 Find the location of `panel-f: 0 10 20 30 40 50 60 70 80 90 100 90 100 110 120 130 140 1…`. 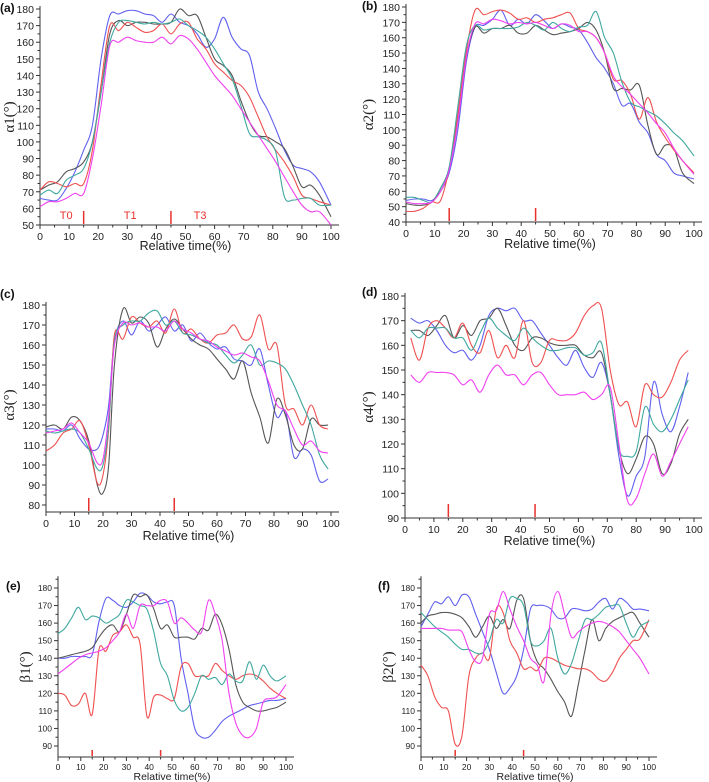

panel-f: 0 10 20 30 40 50 60 70 80 90 100 90 100 110 120 130 140 1… is located at coordinates (517, 679).